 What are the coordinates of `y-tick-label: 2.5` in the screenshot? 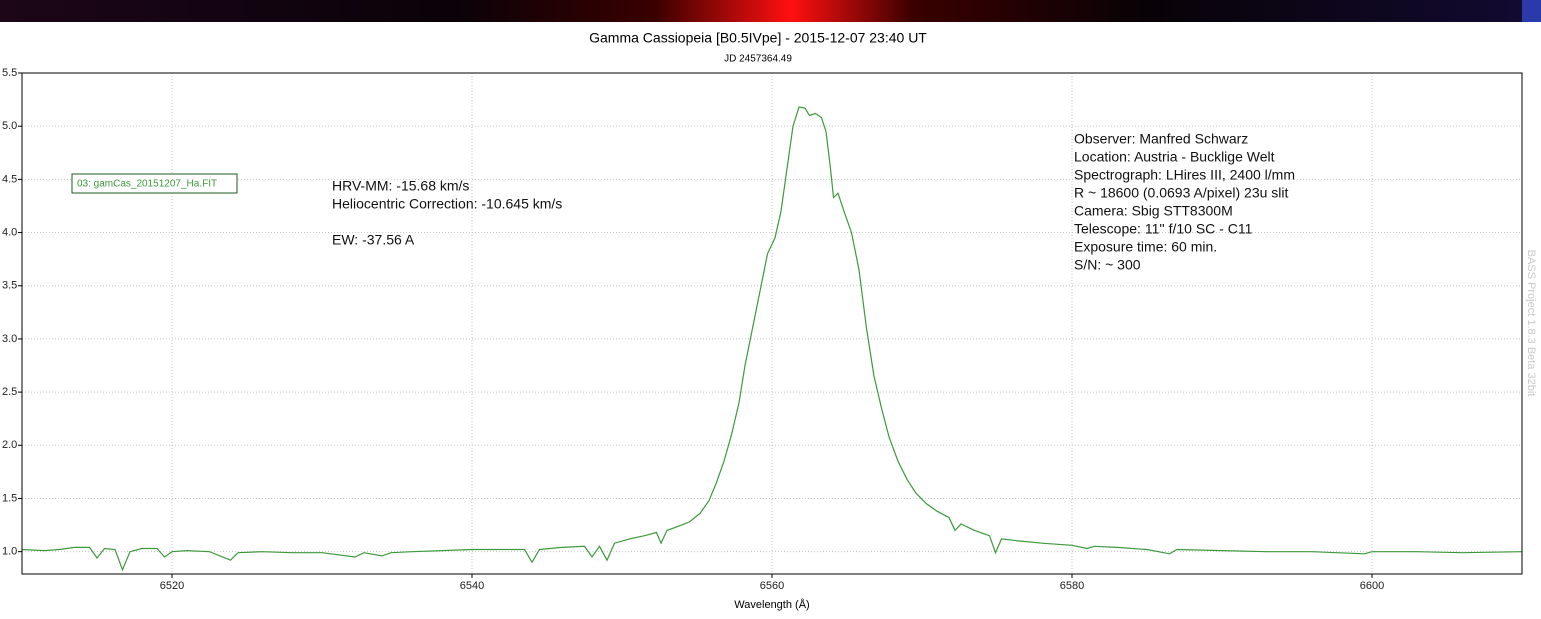 It's located at (9, 392).